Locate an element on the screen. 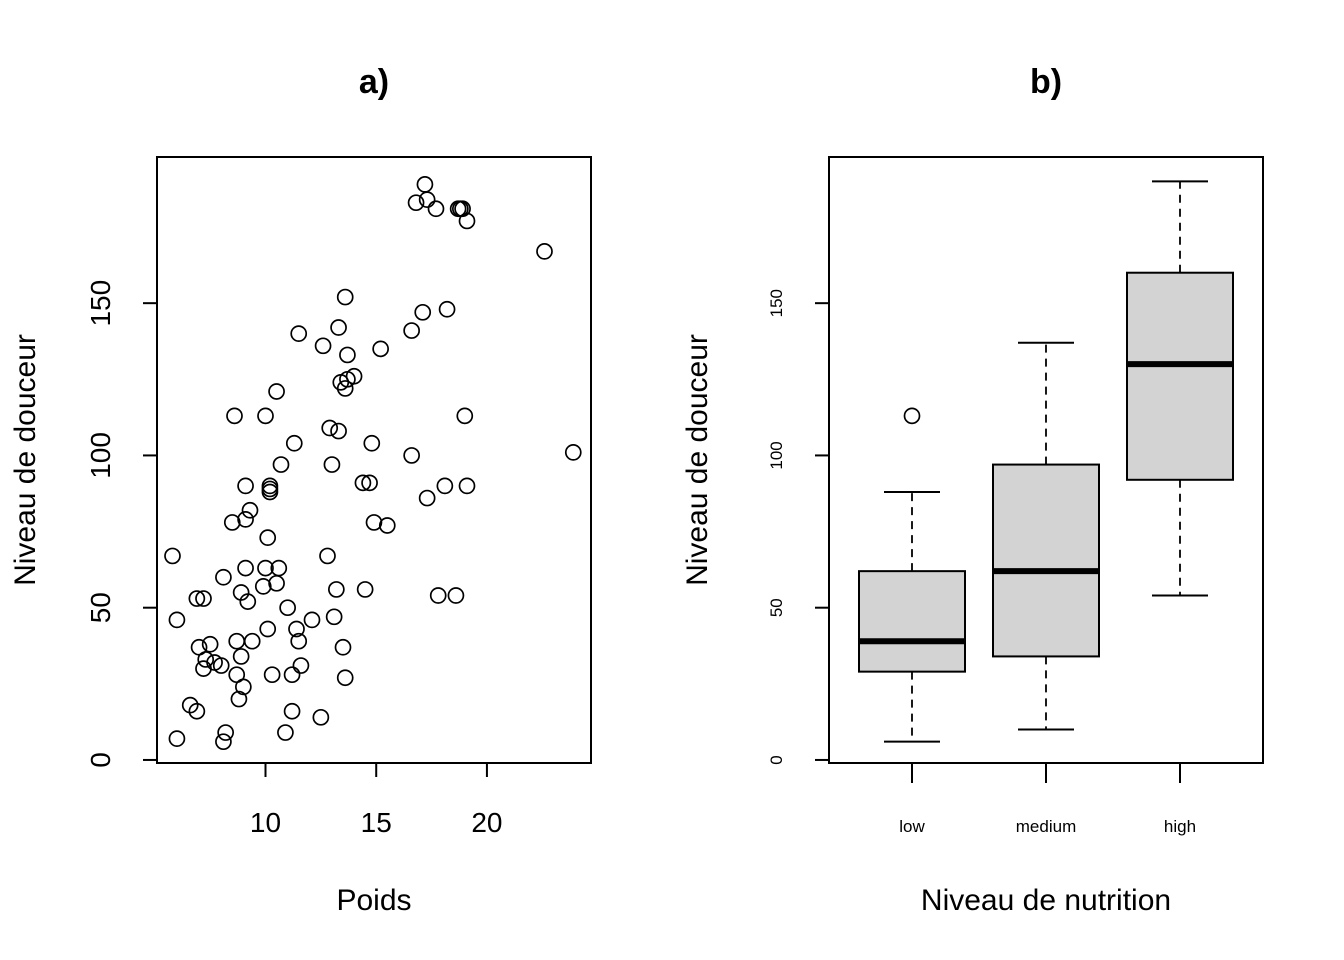 The width and height of the screenshot is (1344, 960). x-tick-label: 20 is located at coordinates (486, 822).